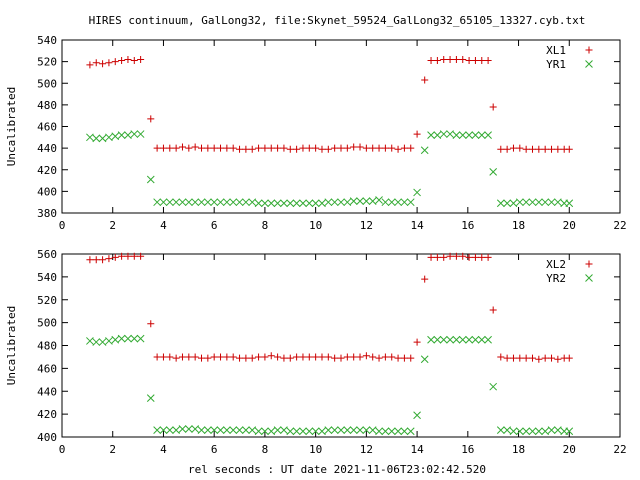 This screenshot has width=640, height=480. What do you see at coordinates (47, 437) in the screenshot?
I see `y-tick-label: 400` at bounding box center [47, 437].